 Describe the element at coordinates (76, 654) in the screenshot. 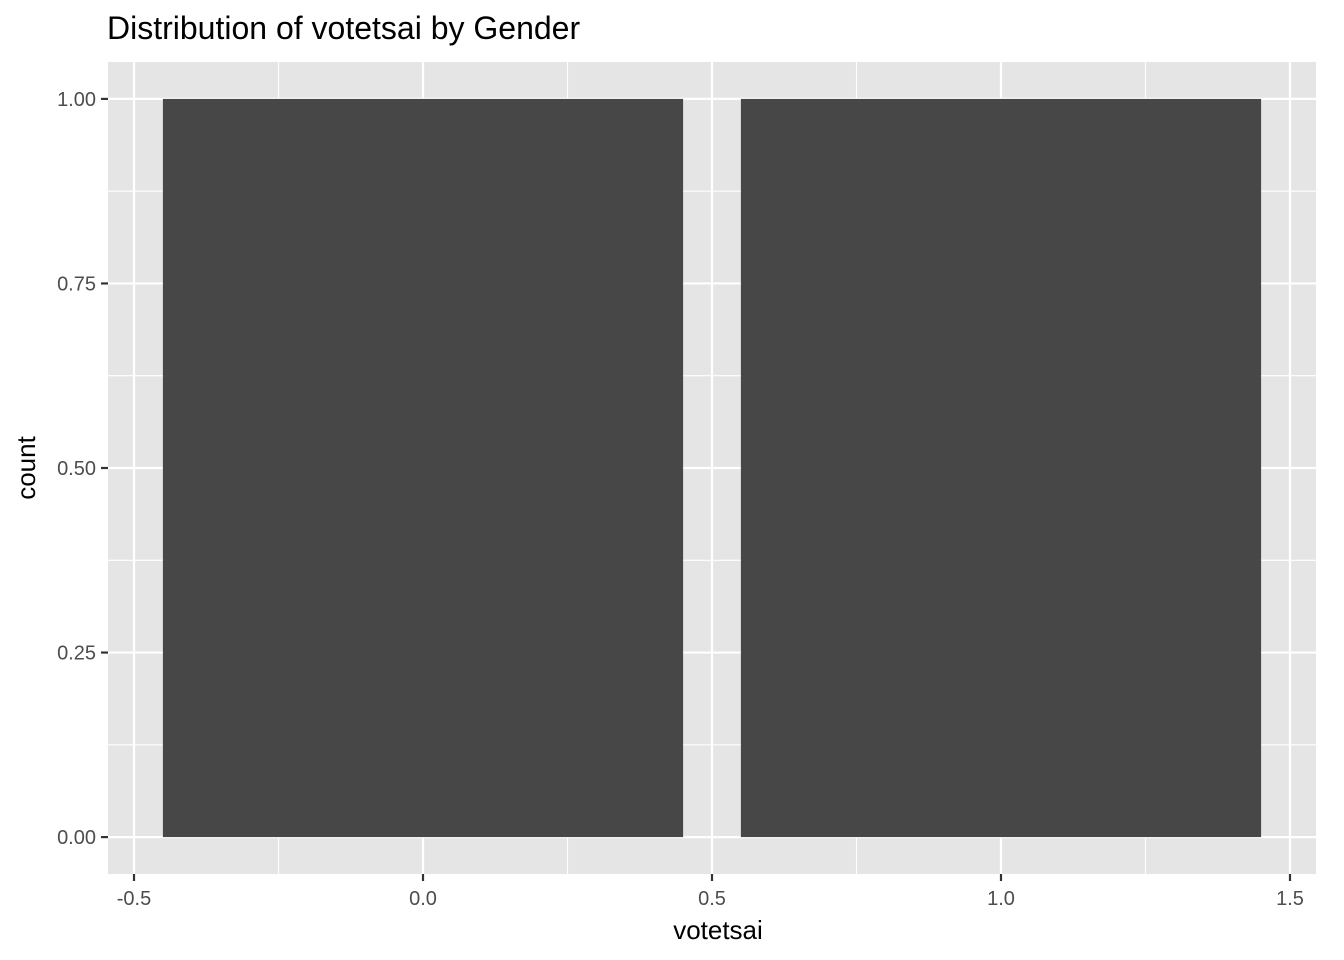

I see `y-tick-label: 0.25` at that location.